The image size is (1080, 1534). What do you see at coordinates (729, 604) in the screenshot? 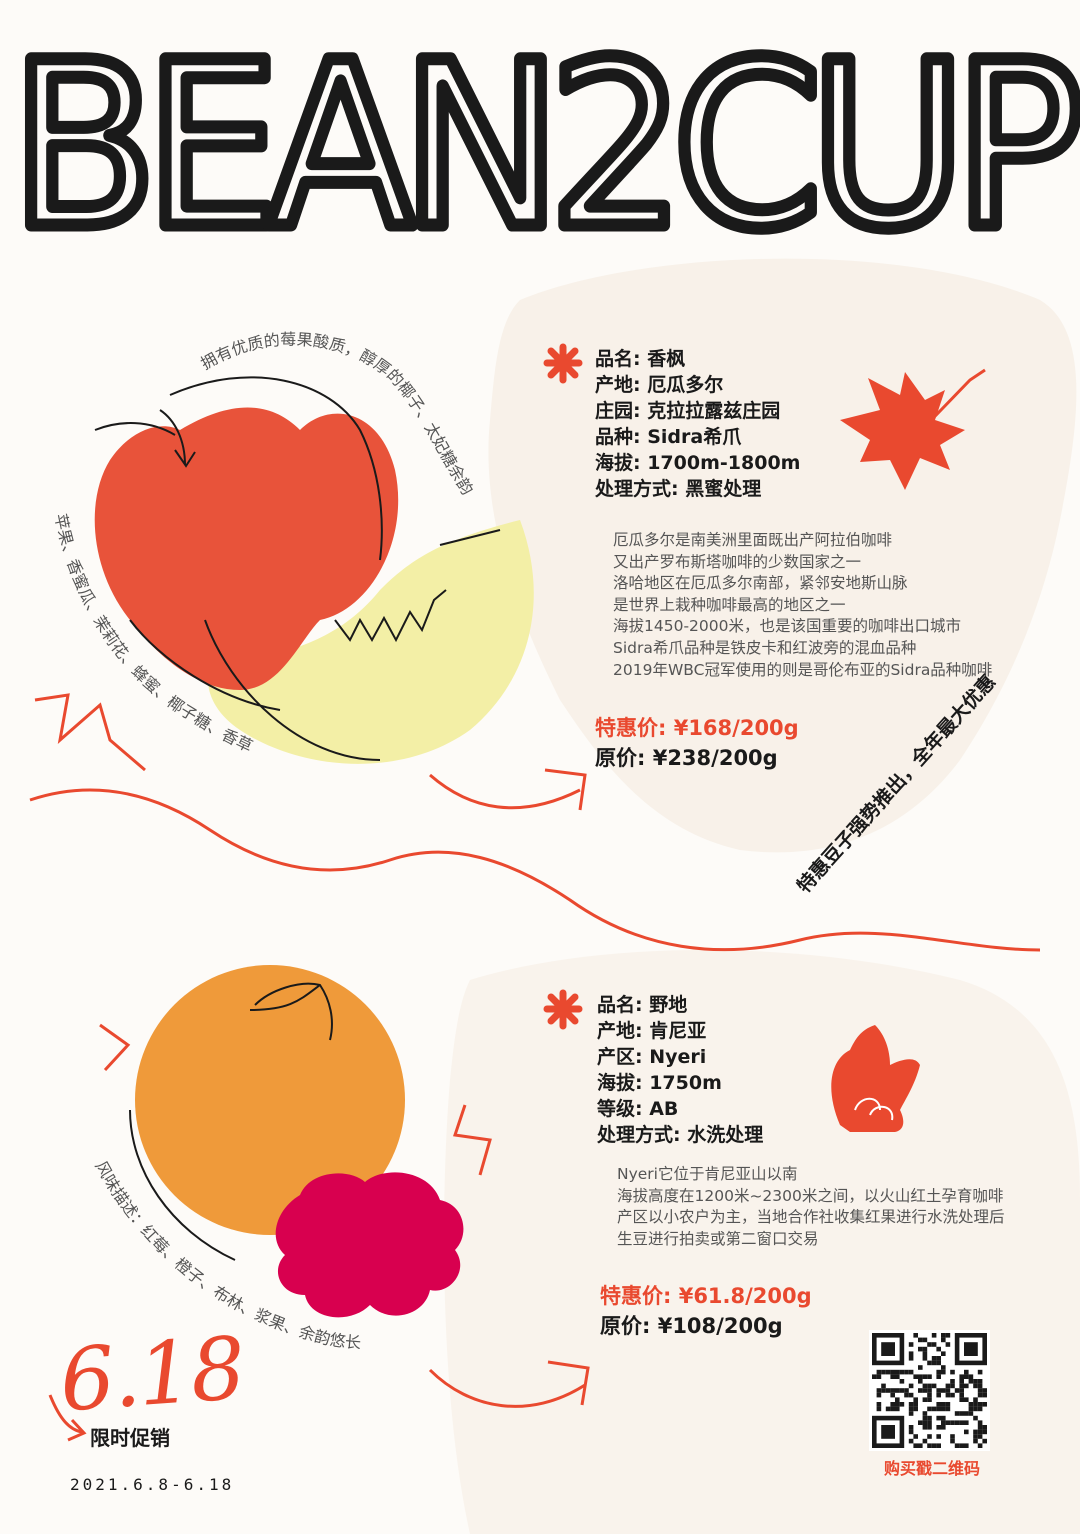
I see `product1-desc-line: 是世界上栽种咖啡最高的地区之一` at bounding box center [729, 604].